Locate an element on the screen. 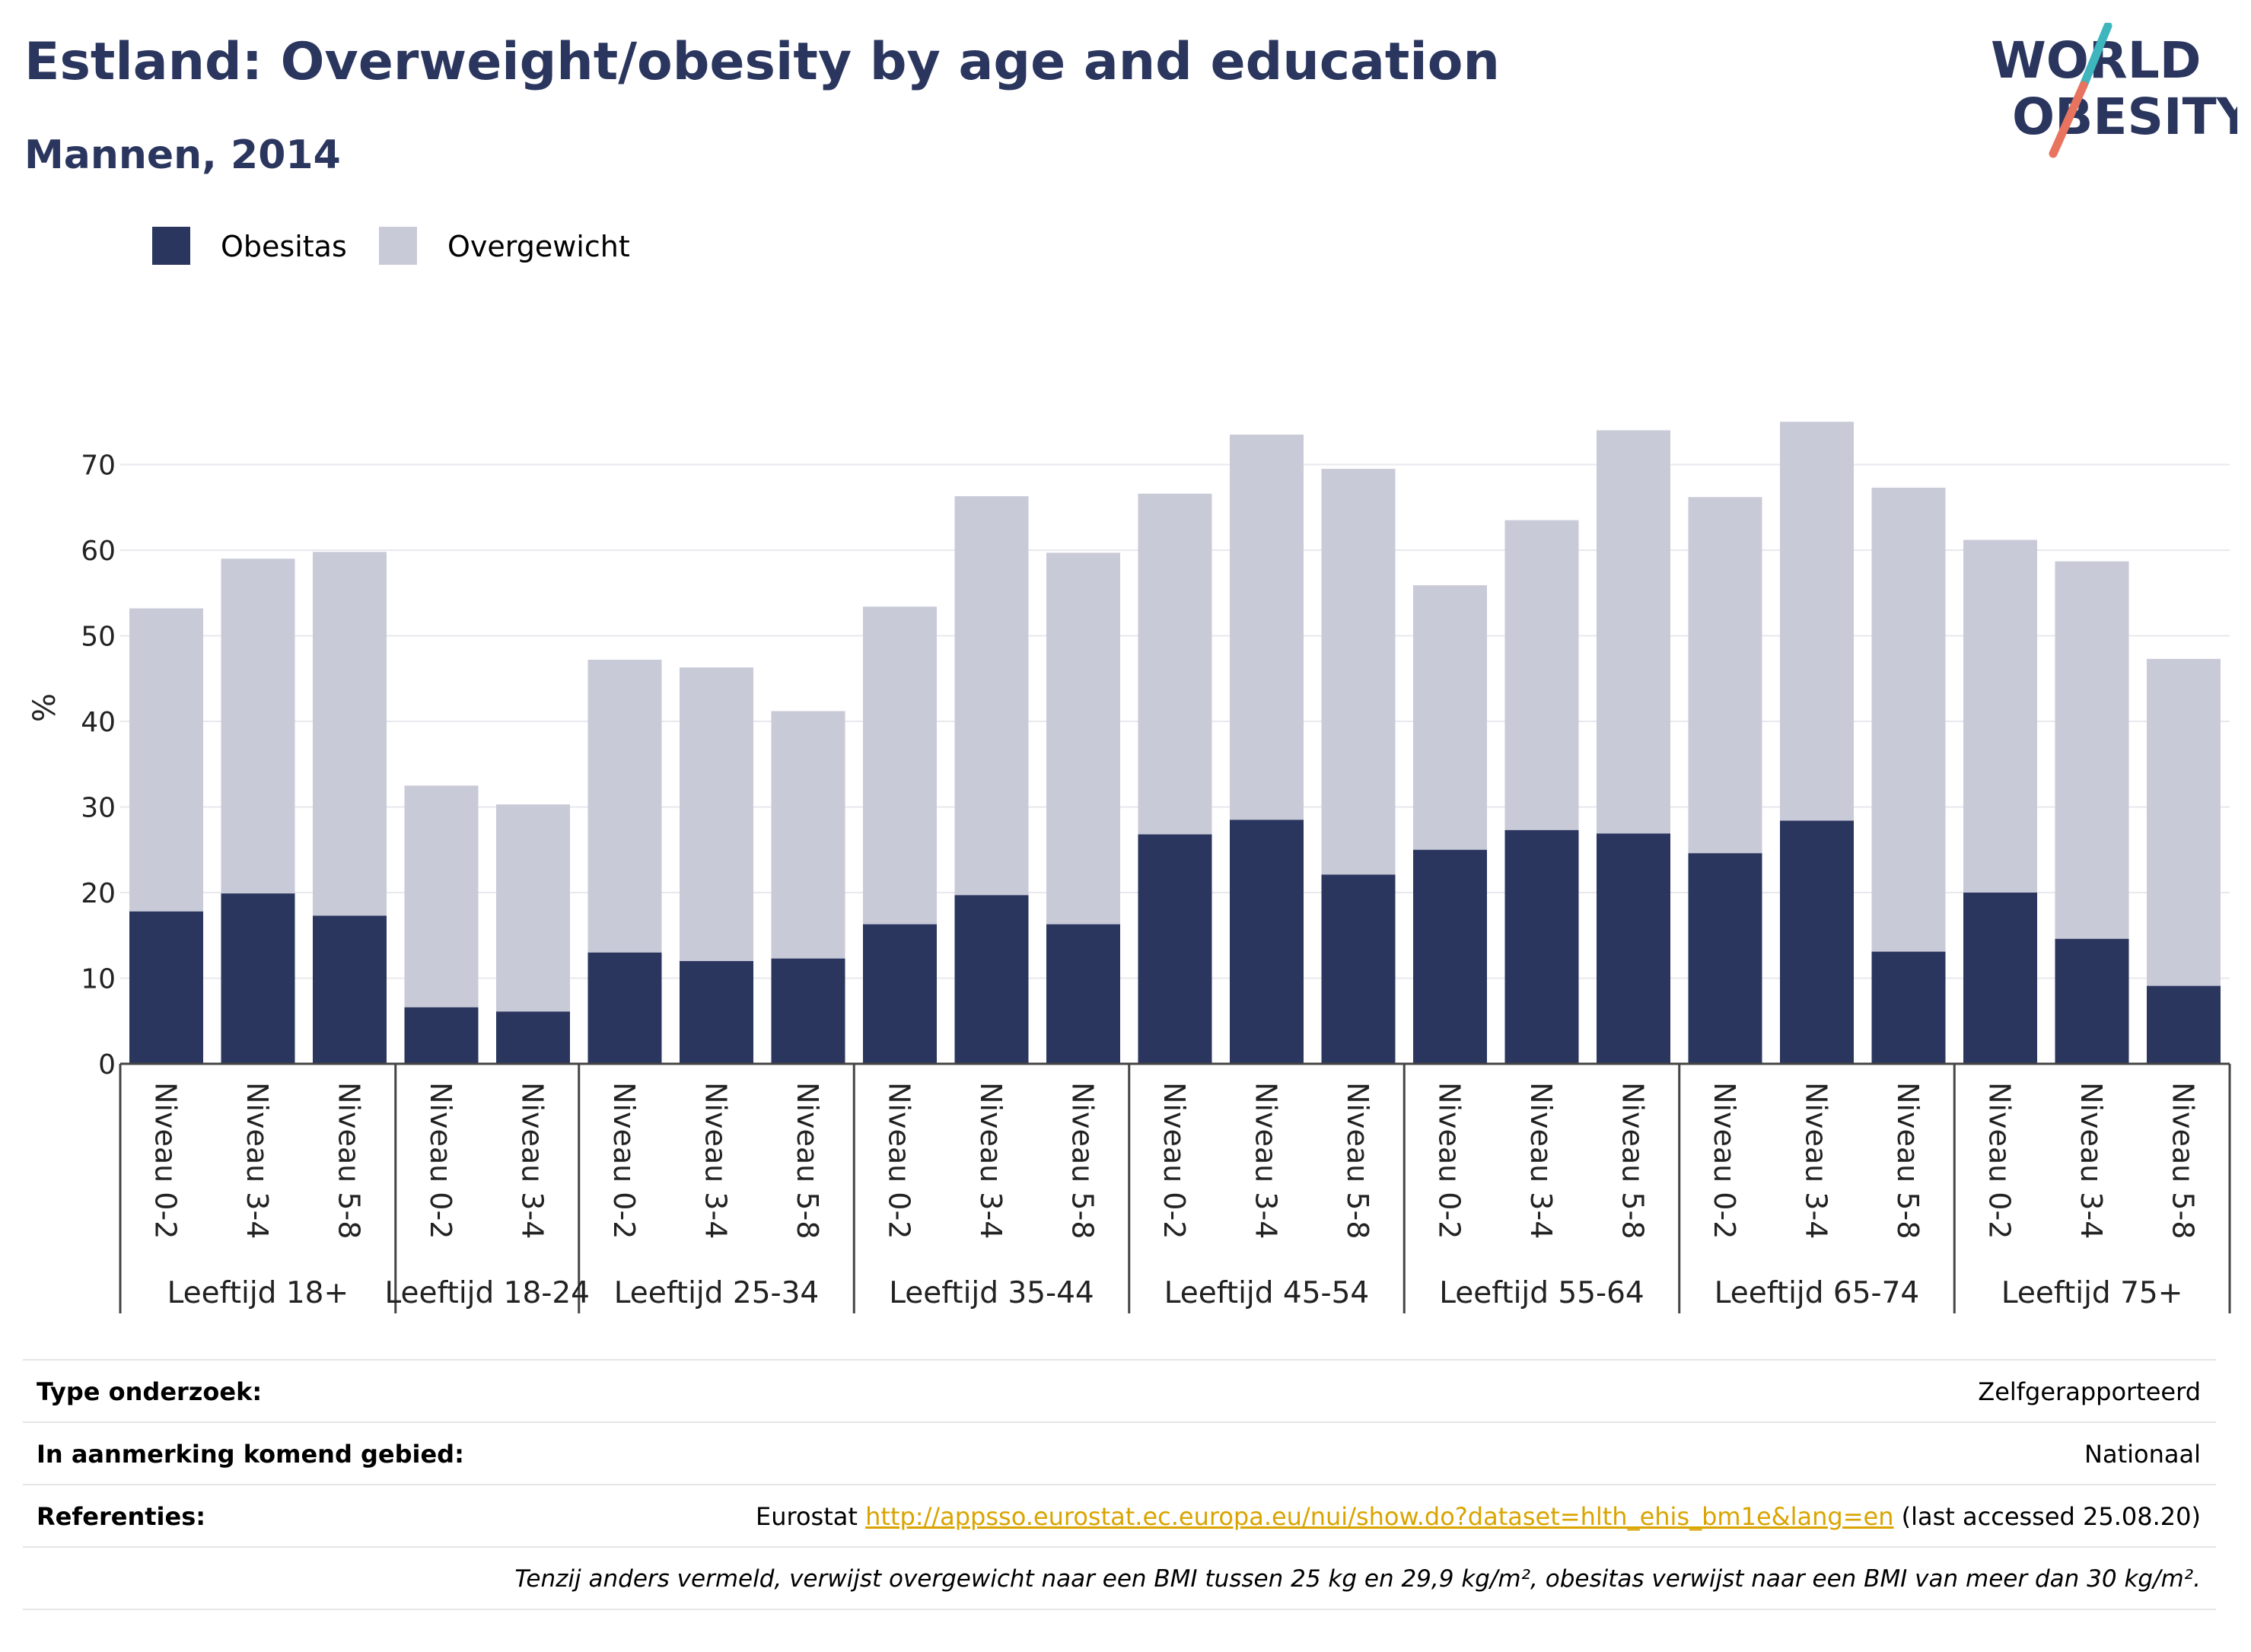 This screenshot has height=1652, width=2251. bar-overgewicht-g0-c1 is located at coordinates (258, 726).